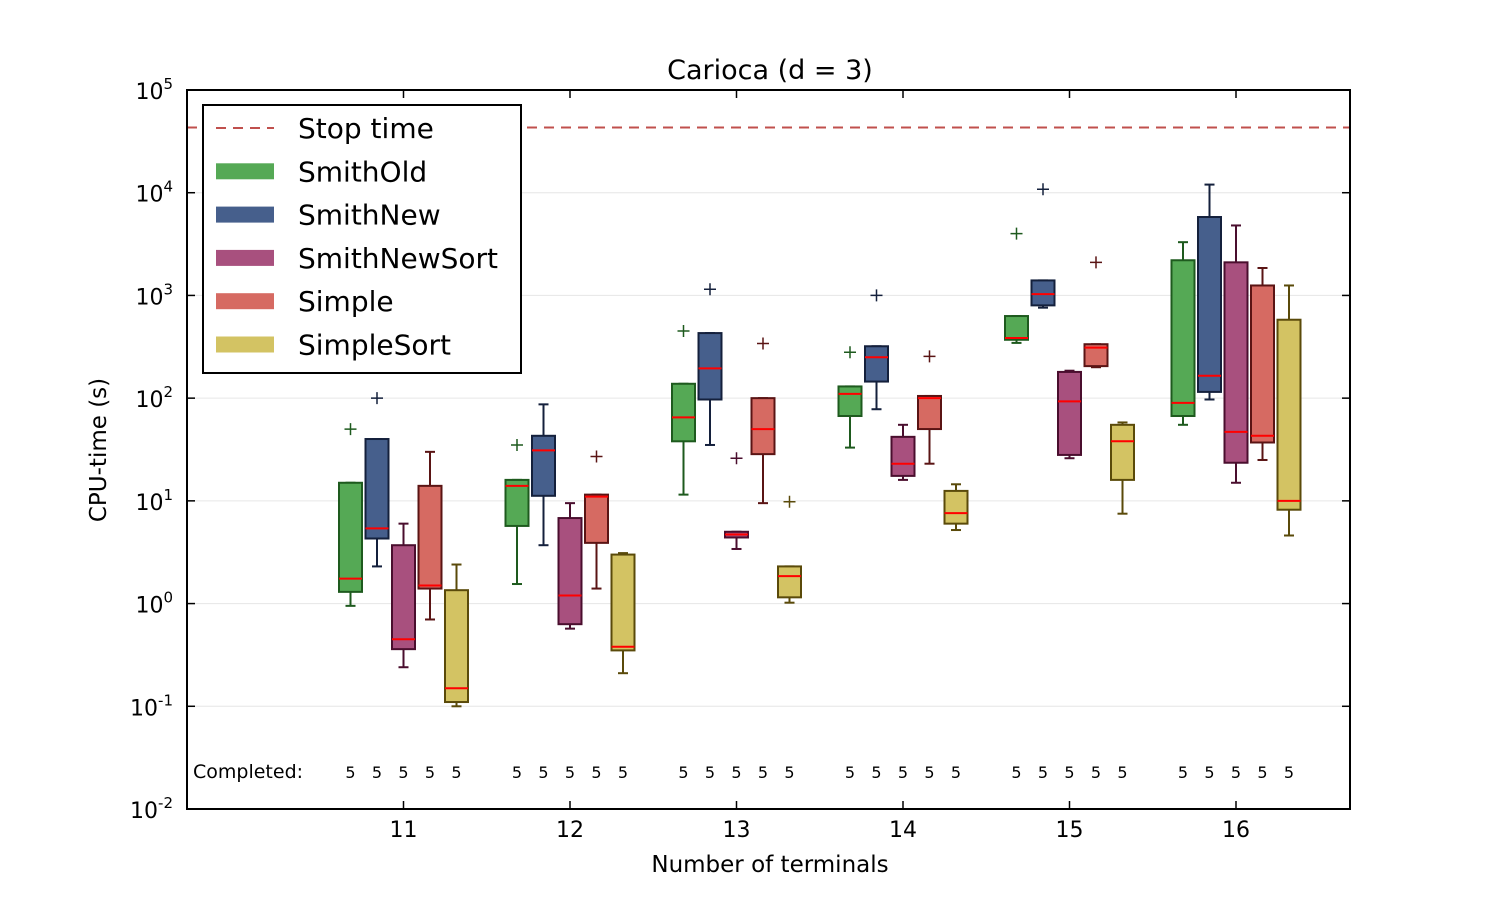 This screenshot has height=900, width=1500. I want to click on x-tick-label: 12, so click(570, 830).